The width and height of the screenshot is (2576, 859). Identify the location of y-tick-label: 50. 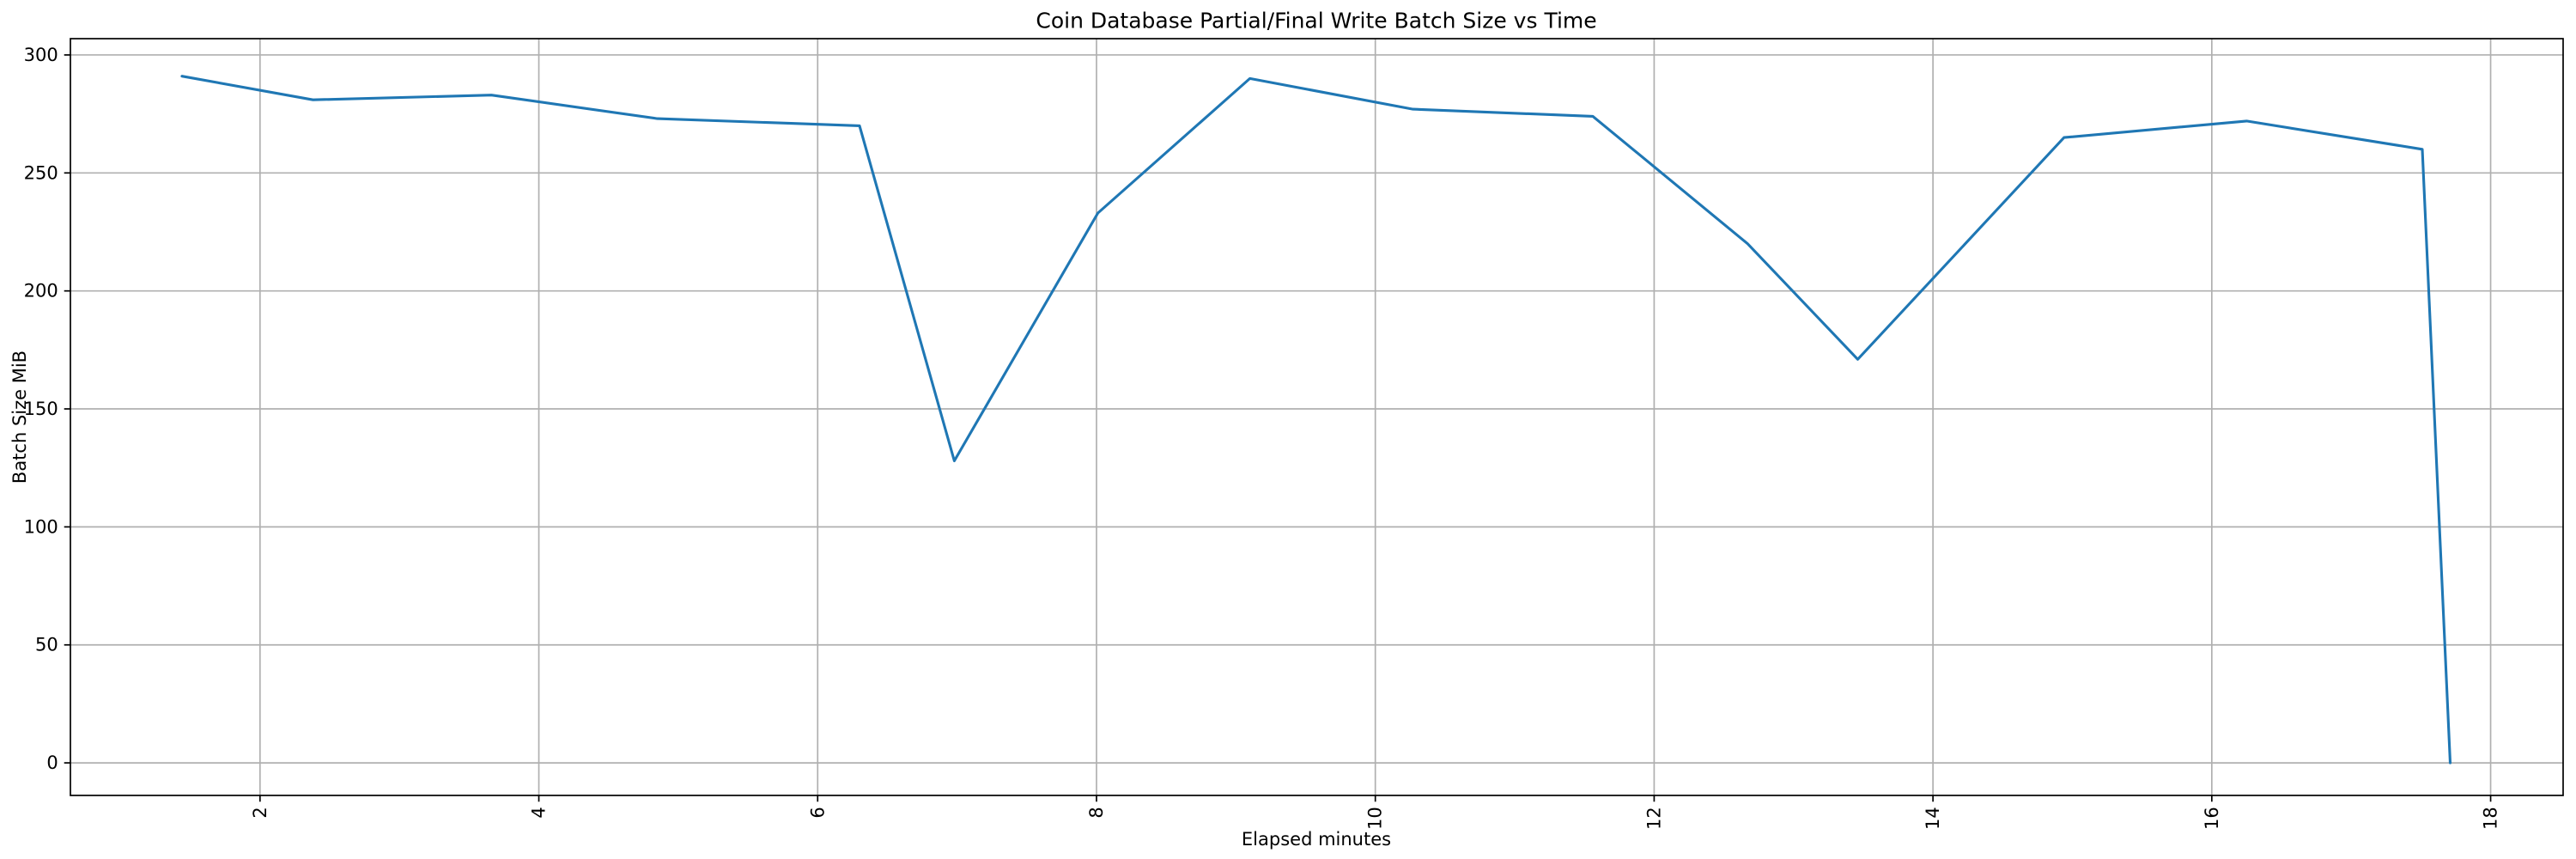
(46, 645).